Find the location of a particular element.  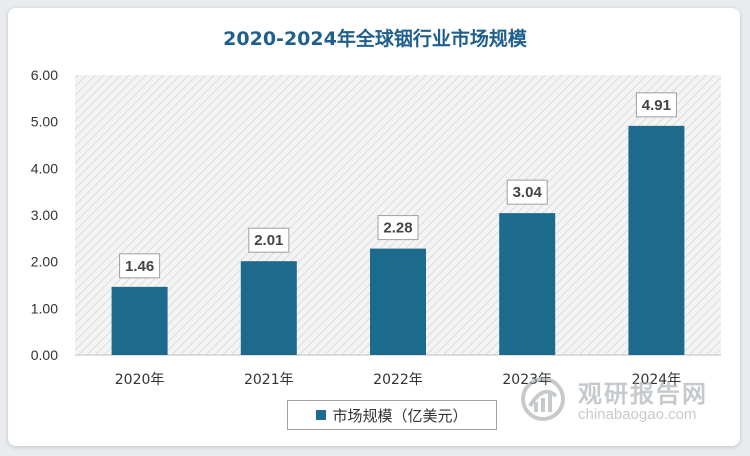

watermark: 观研报告网 chinabaogao.com is located at coordinates (625, 400).